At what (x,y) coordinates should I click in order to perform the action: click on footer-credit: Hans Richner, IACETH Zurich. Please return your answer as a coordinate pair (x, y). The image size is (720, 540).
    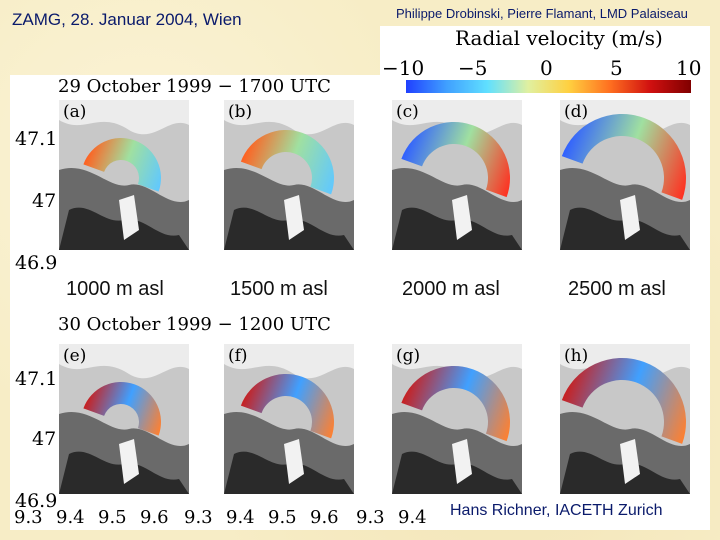
    Looking at the image, I should click on (556, 510).